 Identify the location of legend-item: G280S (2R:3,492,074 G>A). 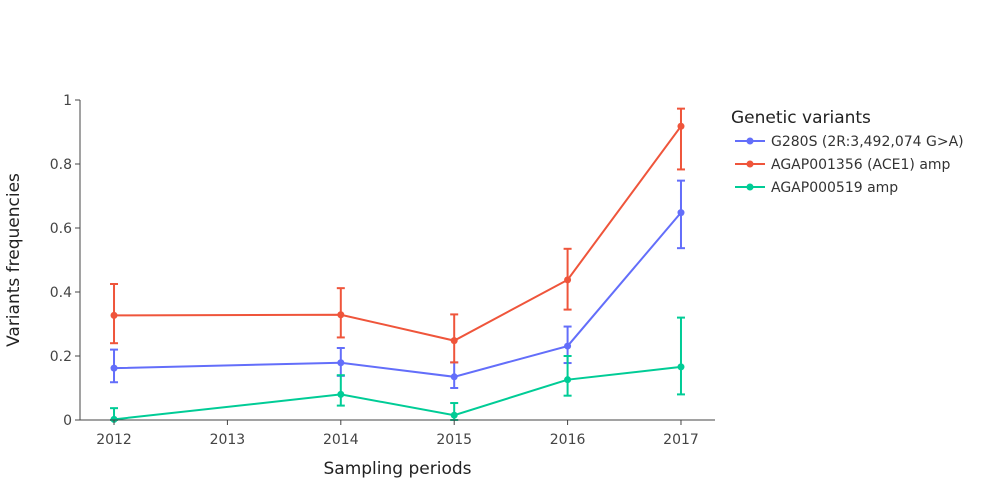
(849, 142).